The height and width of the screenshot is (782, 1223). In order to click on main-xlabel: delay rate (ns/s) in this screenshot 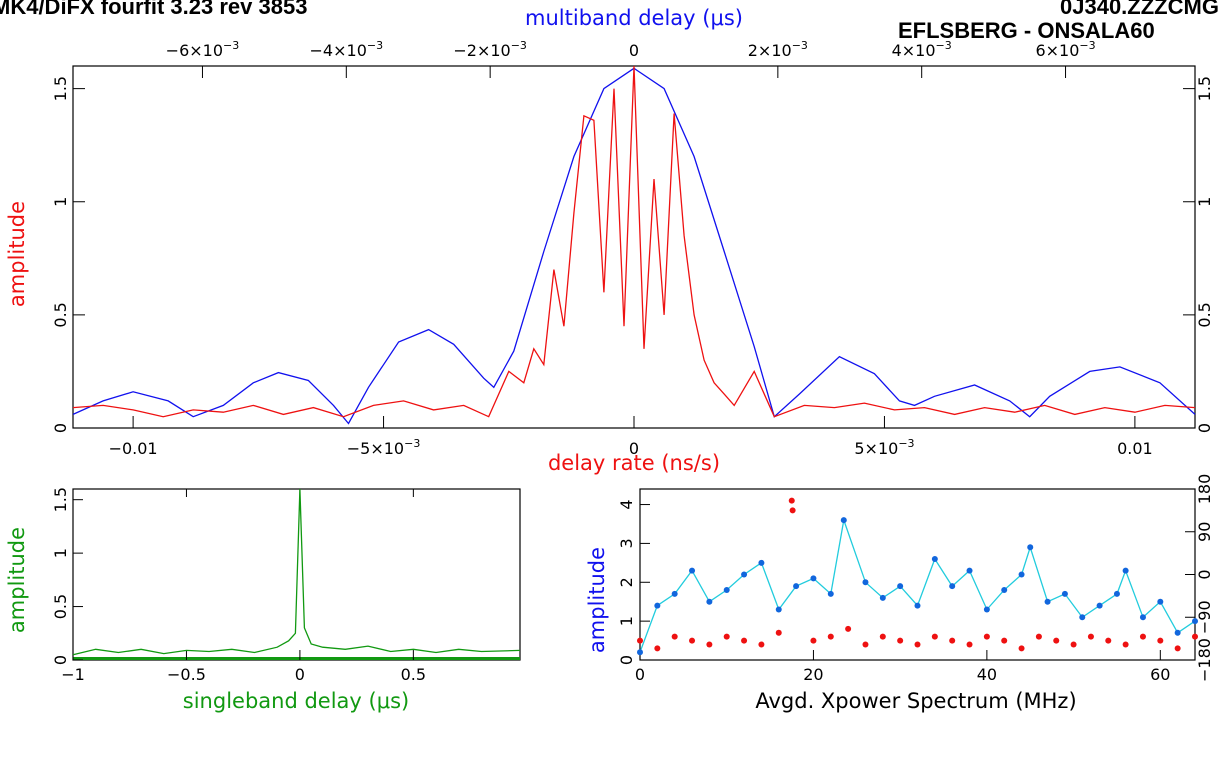, I will do `click(634, 463)`.